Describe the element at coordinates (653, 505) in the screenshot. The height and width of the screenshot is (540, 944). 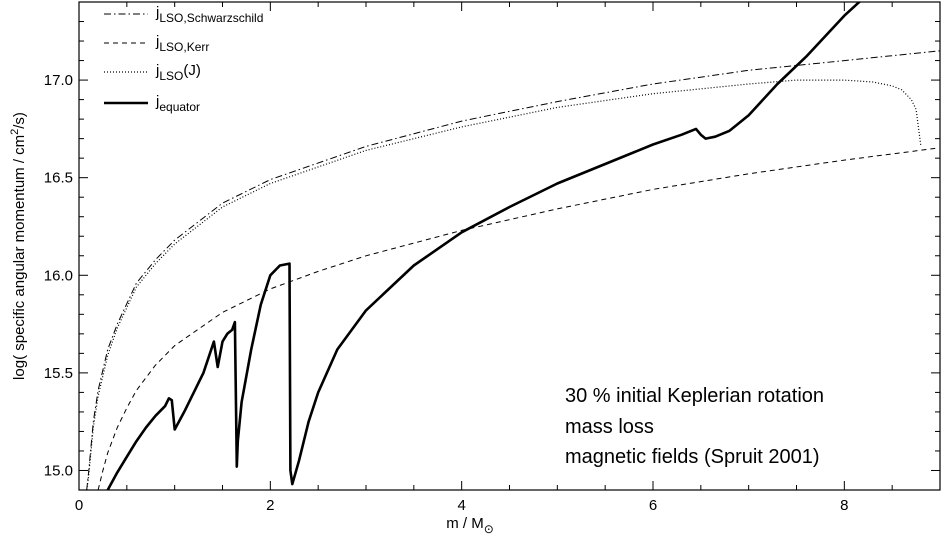
I see `x-tick-label: 6` at that location.